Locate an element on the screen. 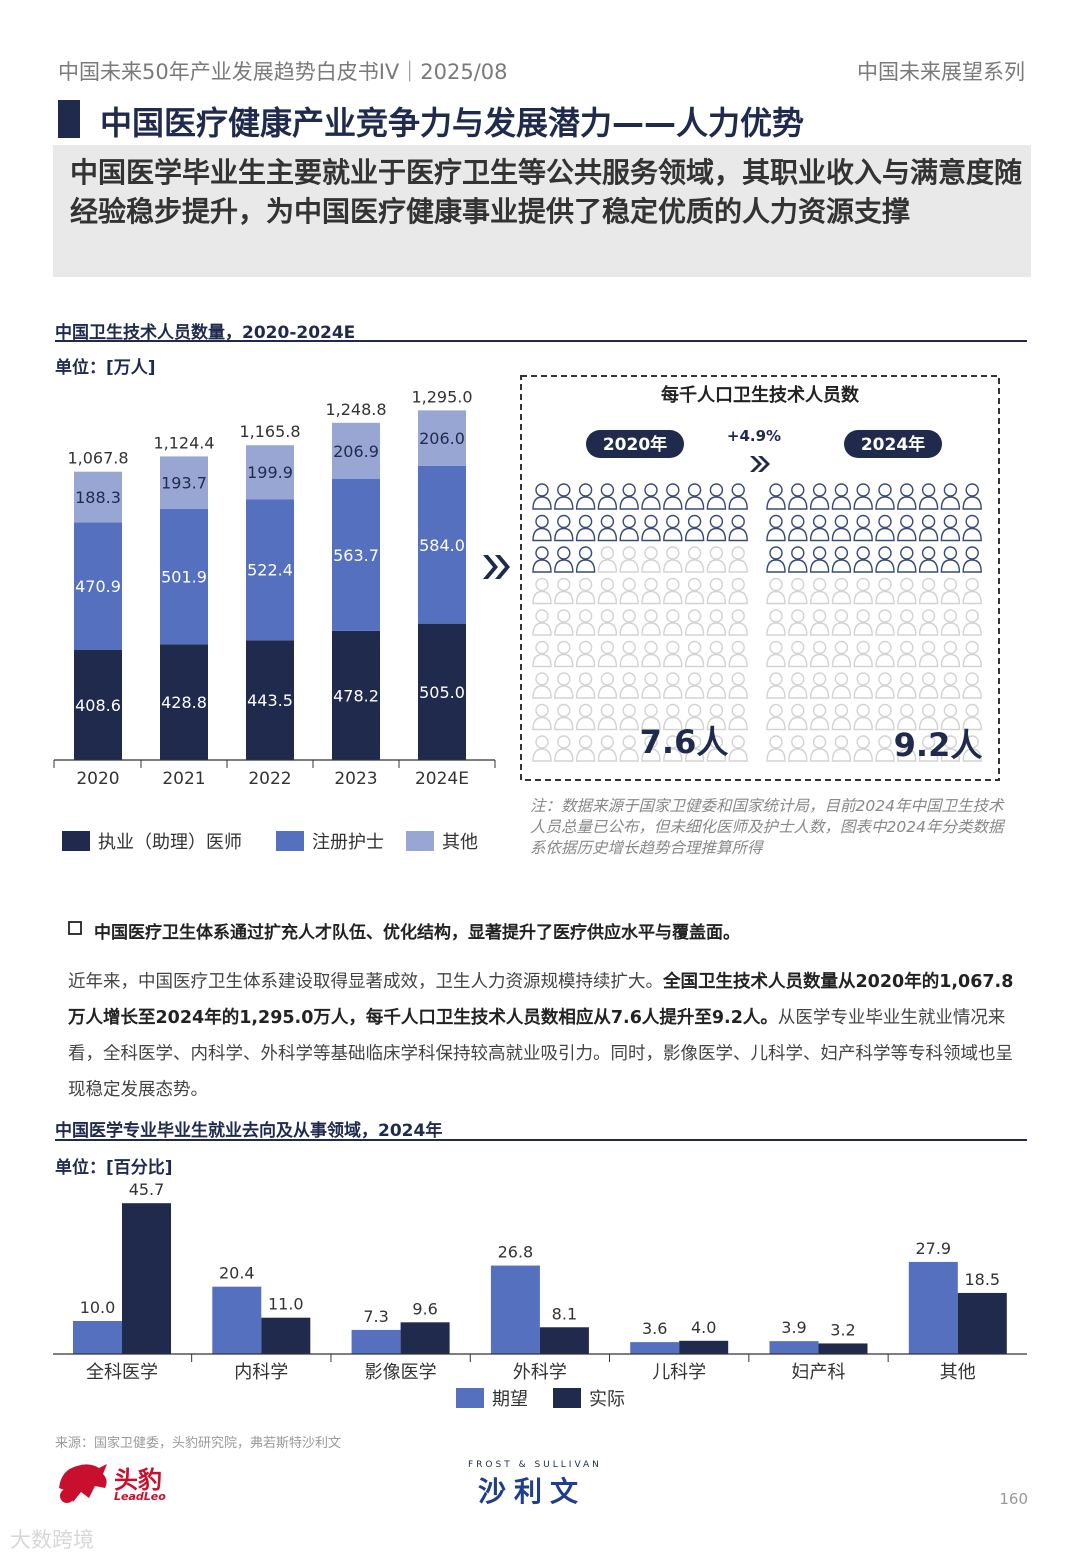 This screenshot has height=1559, width=1080. bar-value-label: 8.1 is located at coordinates (564, 1313).